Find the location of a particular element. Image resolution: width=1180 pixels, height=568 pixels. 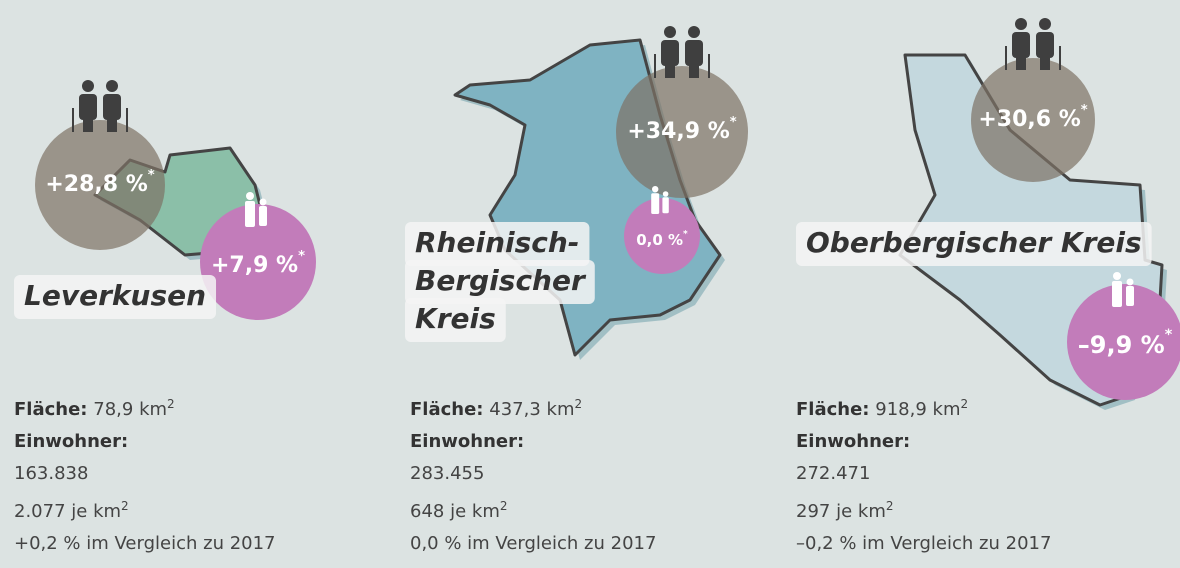

change-label: +34,9 %* is located at coordinates (681, 129).